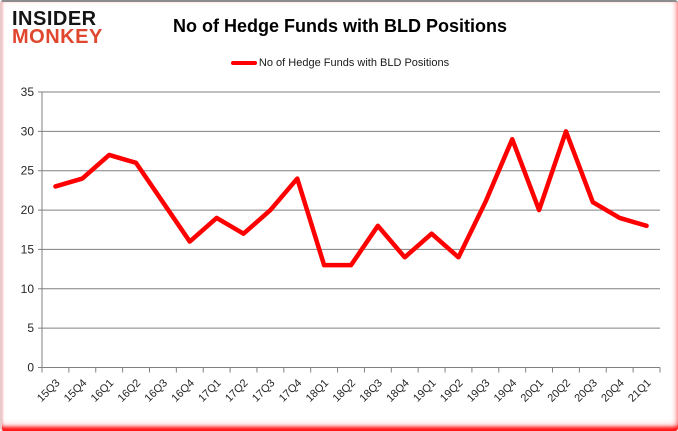 This screenshot has width=678, height=431. What do you see at coordinates (371, 391) in the screenshot?
I see `x-tick-label: 18Q3` at bounding box center [371, 391].